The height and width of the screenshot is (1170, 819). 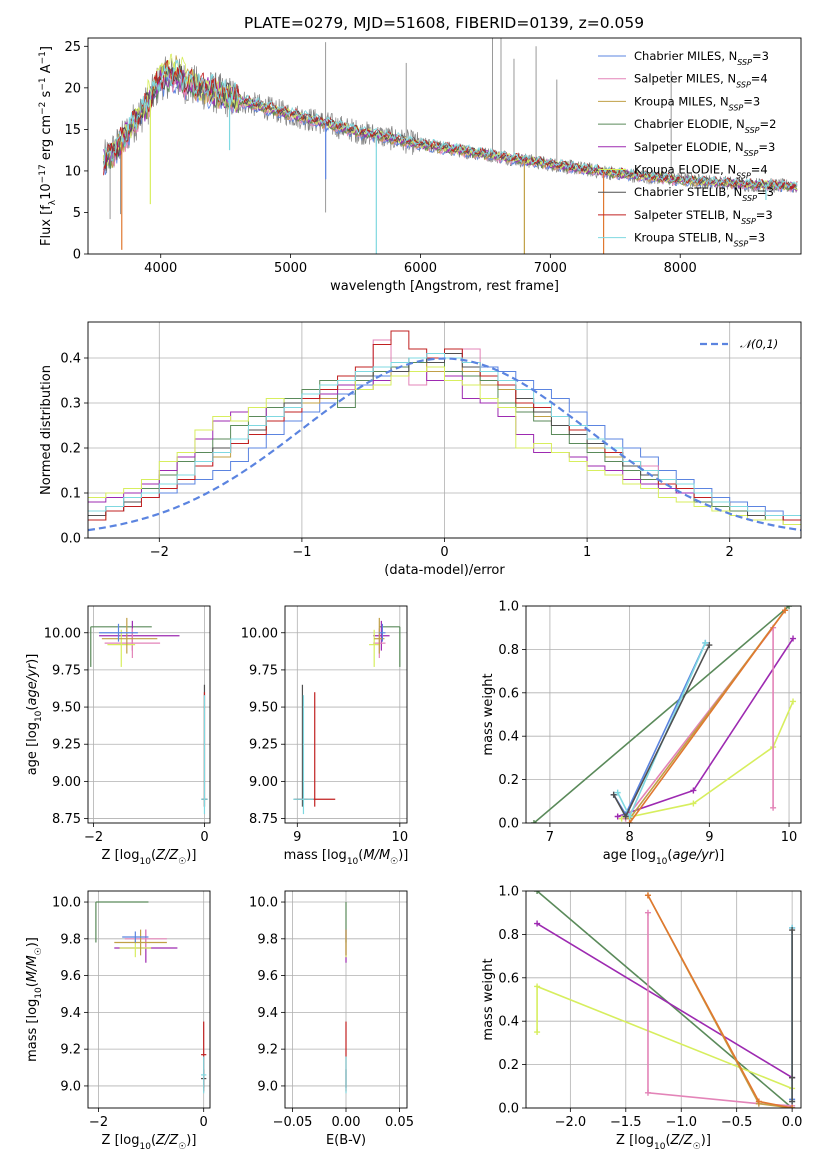 What do you see at coordinates (267, 1086) in the screenshot?
I see `y-tick-label: 9.0` at bounding box center [267, 1086].